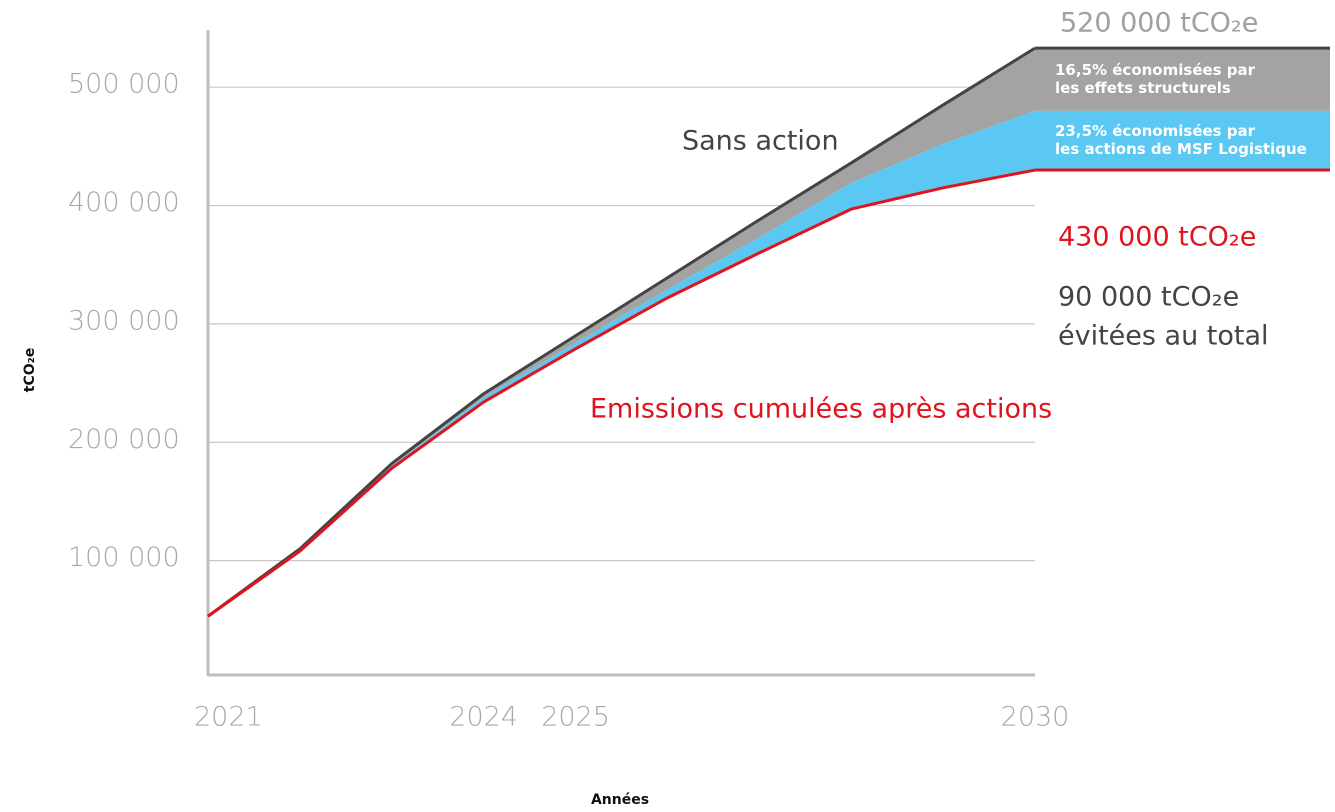 This screenshot has height=812, width=1335. Describe the element at coordinates (30, 370) in the screenshot. I see `y-axis-label: tCO₂e` at that location.